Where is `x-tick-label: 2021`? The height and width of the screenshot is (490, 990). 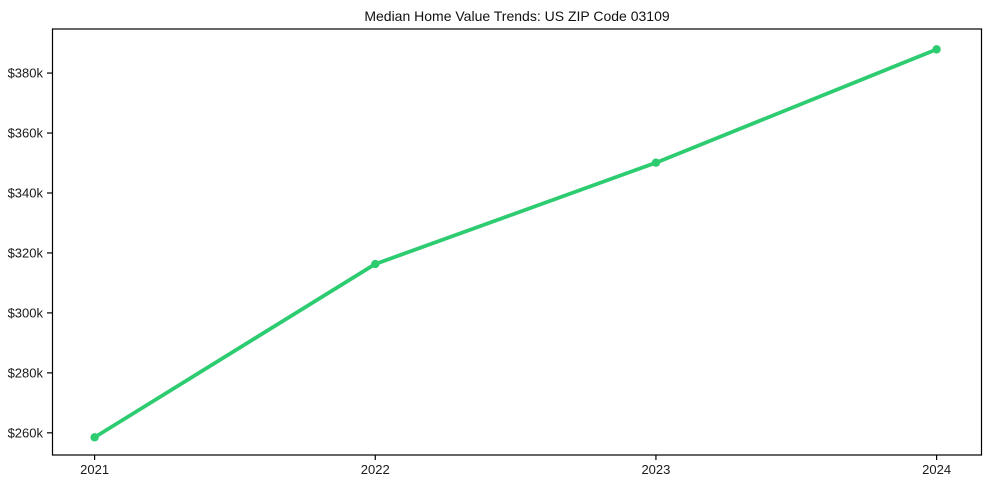 x-tick-label: 2021 is located at coordinates (94, 469).